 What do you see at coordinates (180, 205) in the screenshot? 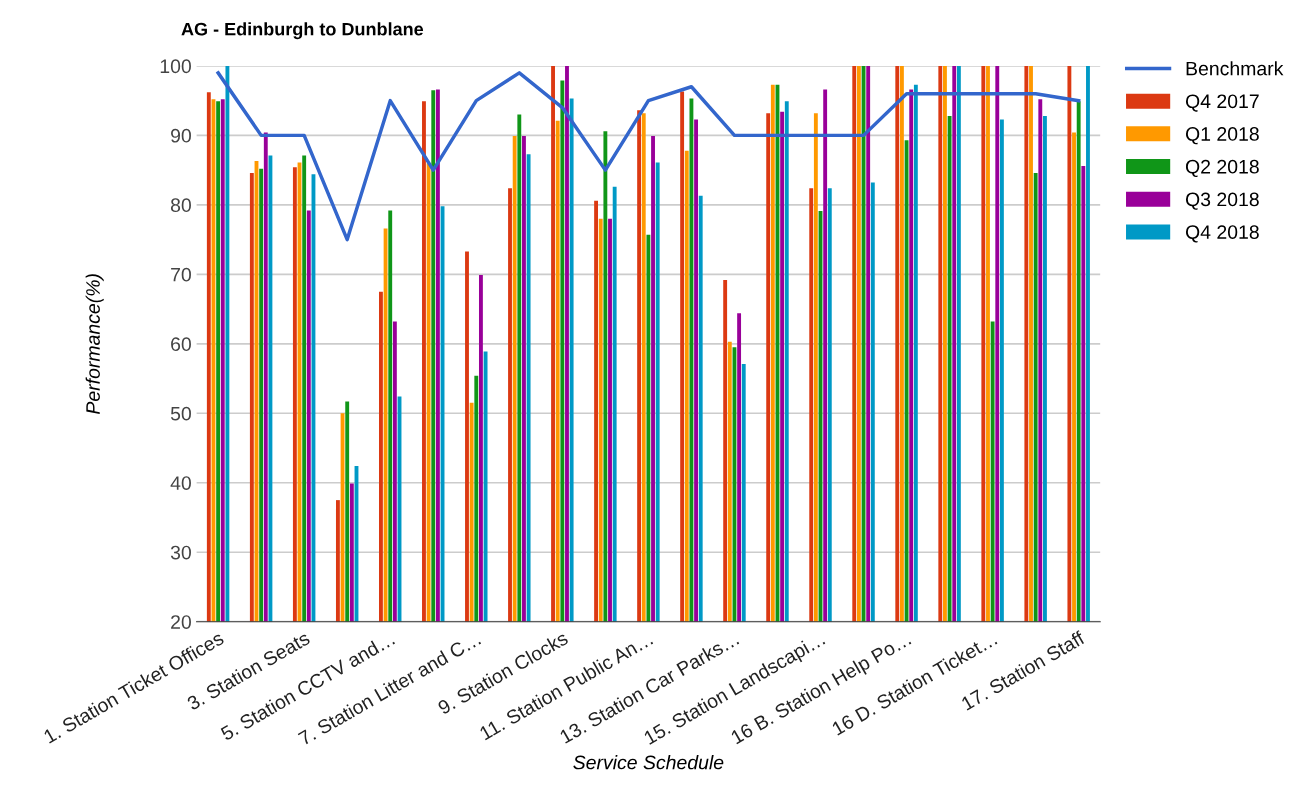
I see `y-tick-label: 80` at bounding box center [180, 205].